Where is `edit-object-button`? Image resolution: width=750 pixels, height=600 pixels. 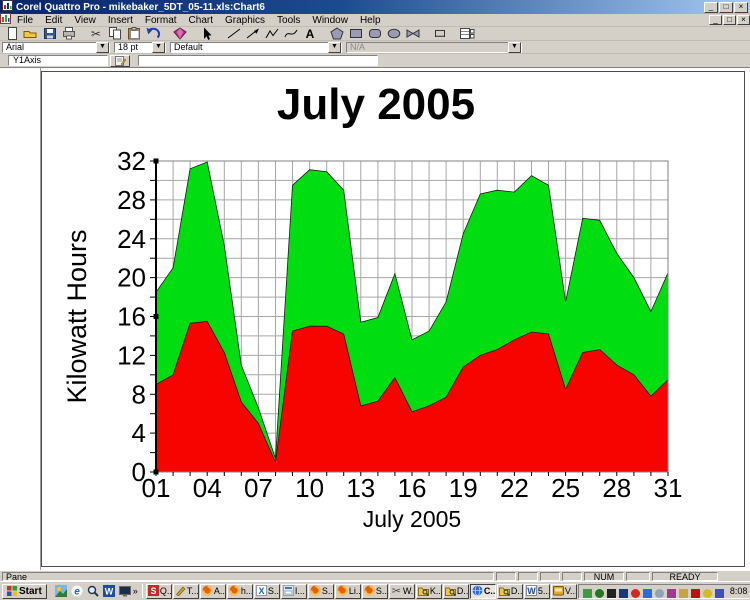 edit-object-button is located at coordinates (120, 60).